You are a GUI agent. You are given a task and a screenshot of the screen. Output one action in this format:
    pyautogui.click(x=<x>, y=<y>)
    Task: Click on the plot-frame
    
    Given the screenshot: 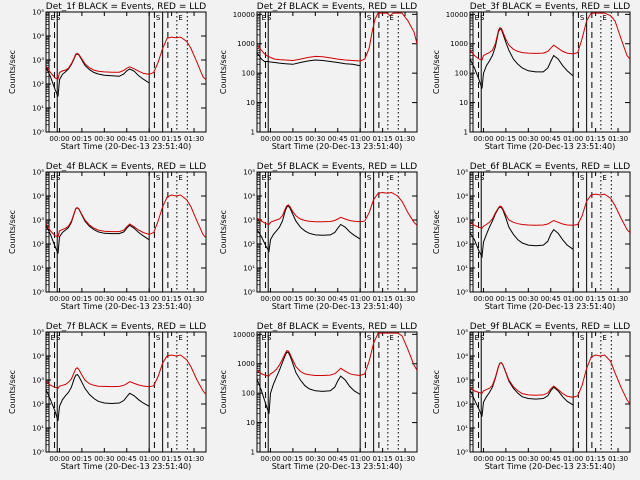 What is the action you would take?
    pyautogui.click(x=337, y=72)
    